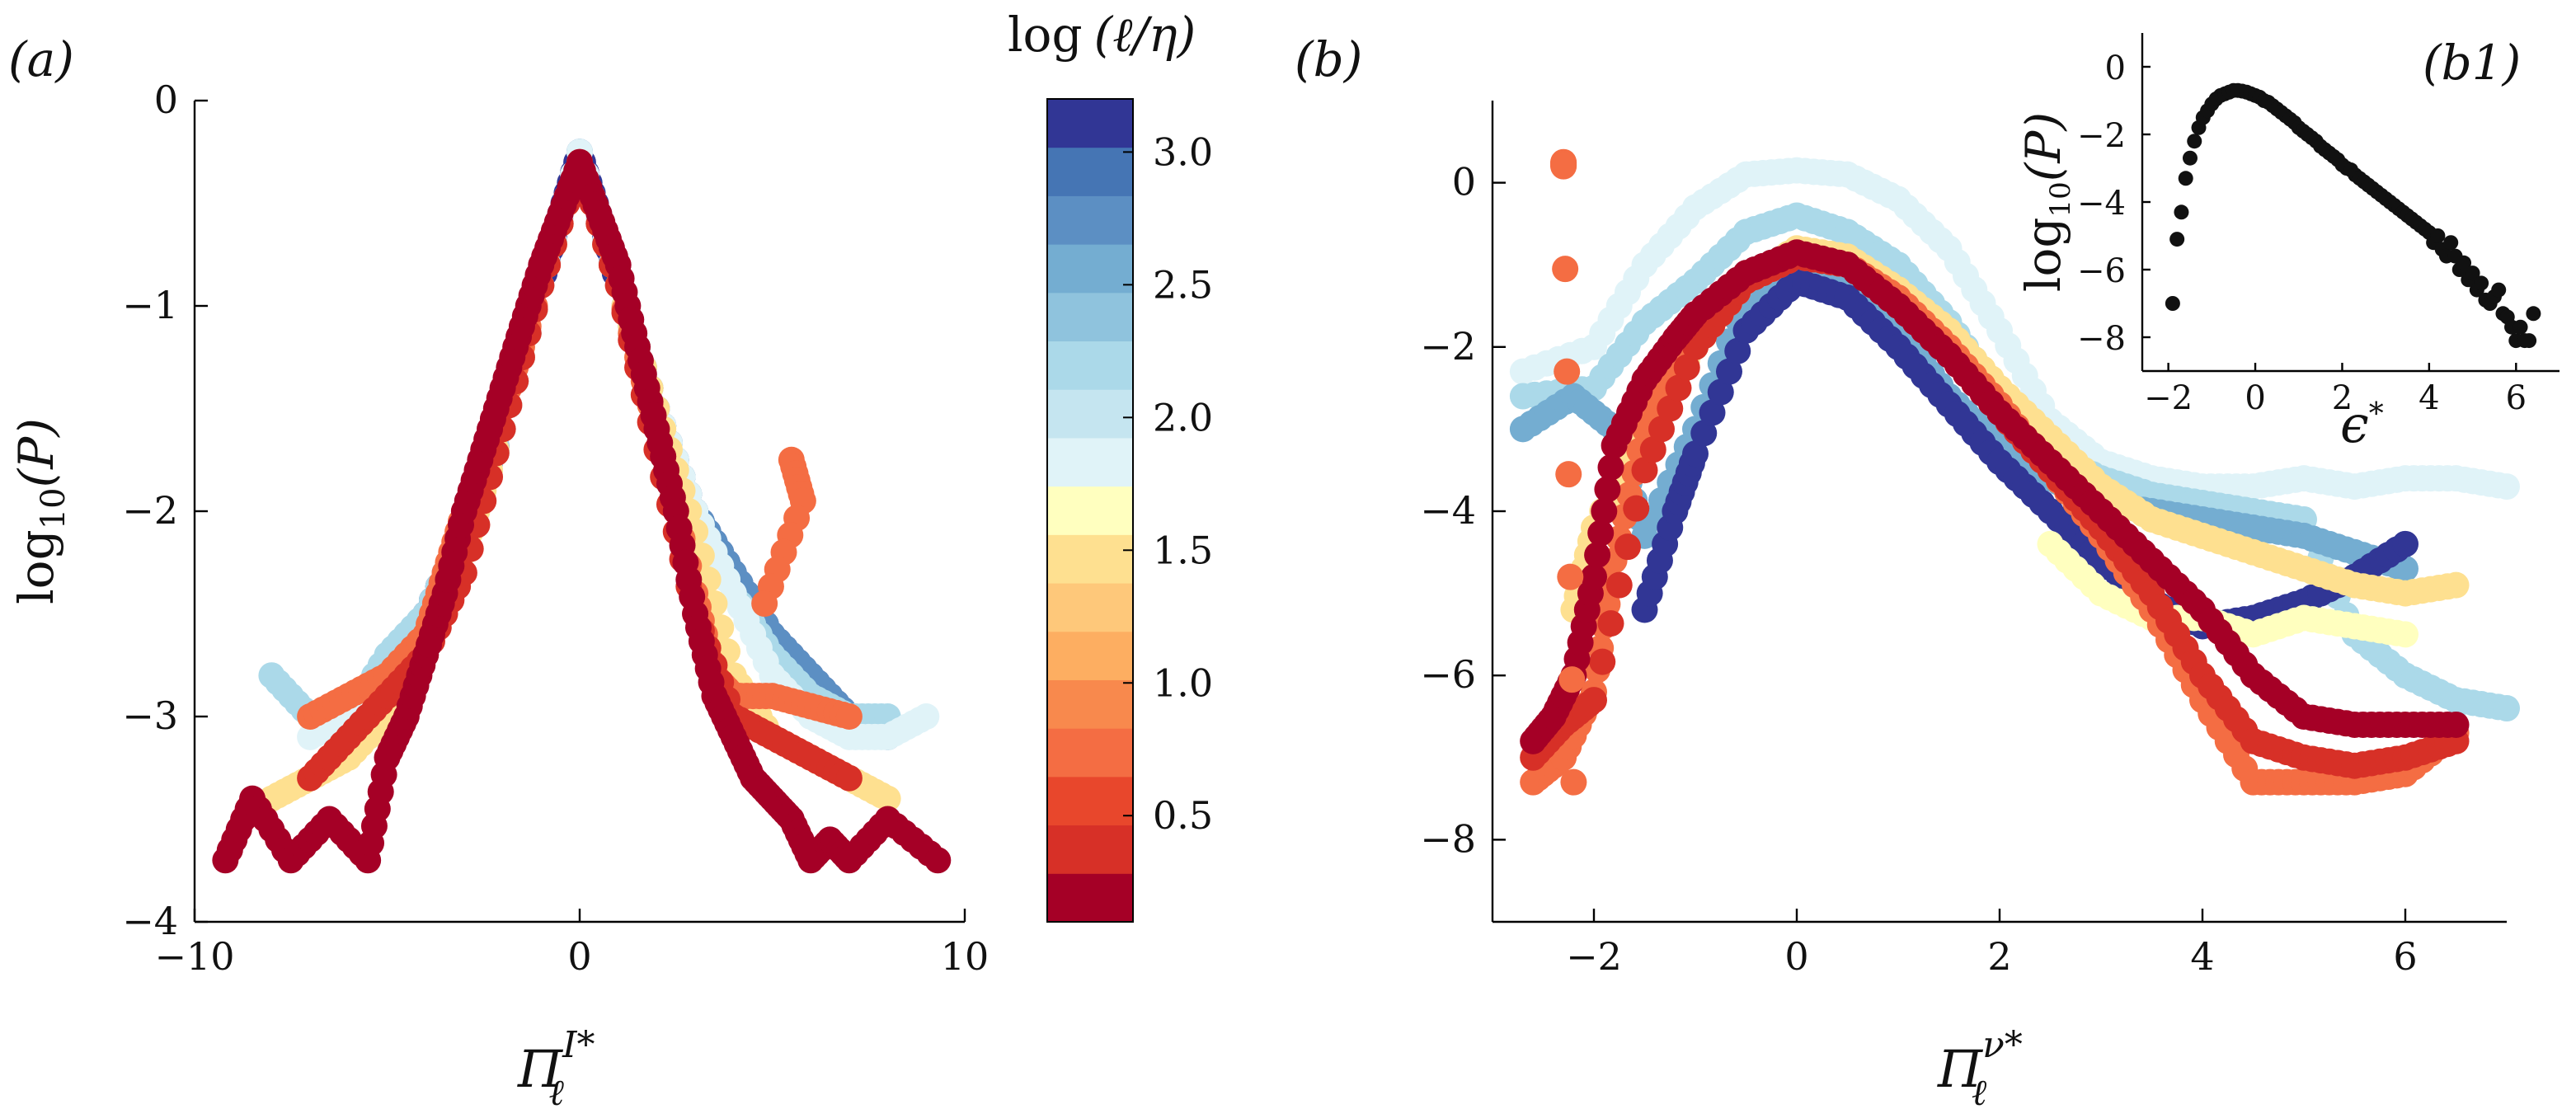  I want to click on inset-background, so click(2305, 210).